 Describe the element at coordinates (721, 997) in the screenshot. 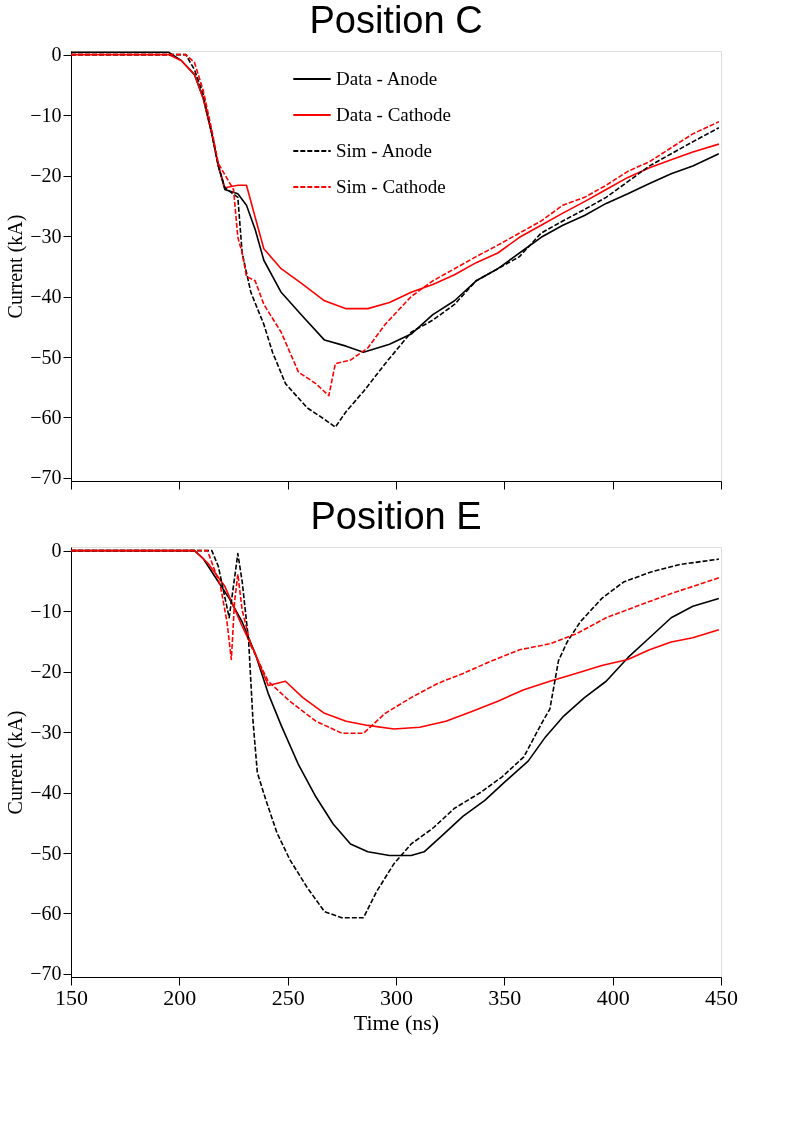

I see `x-tick-label: 450` at that location.